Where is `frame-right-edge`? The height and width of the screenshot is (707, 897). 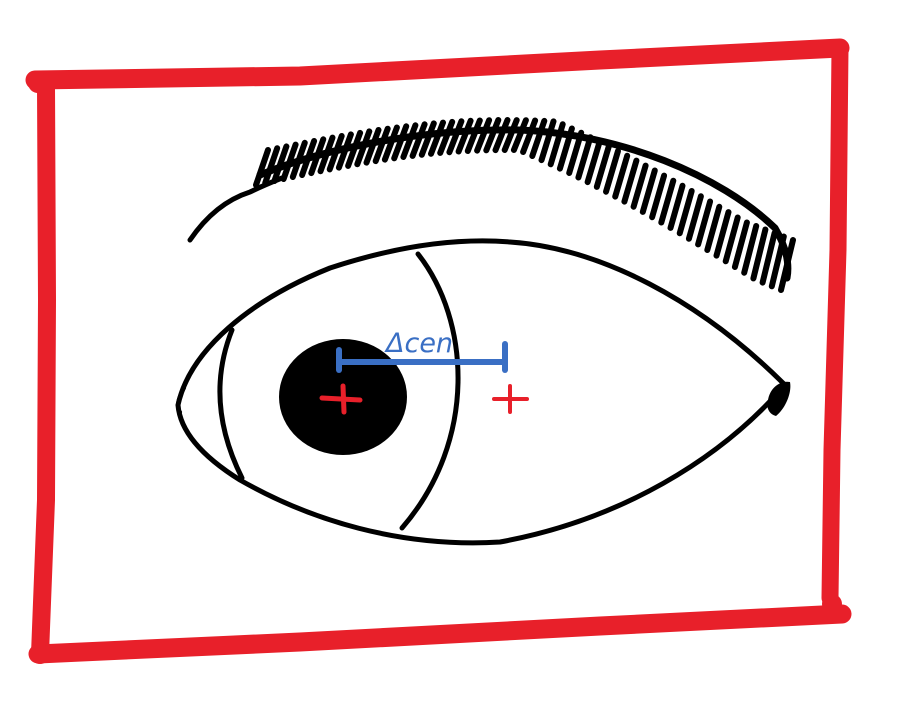 frame-right-edge is located at coordinates (835, 323).